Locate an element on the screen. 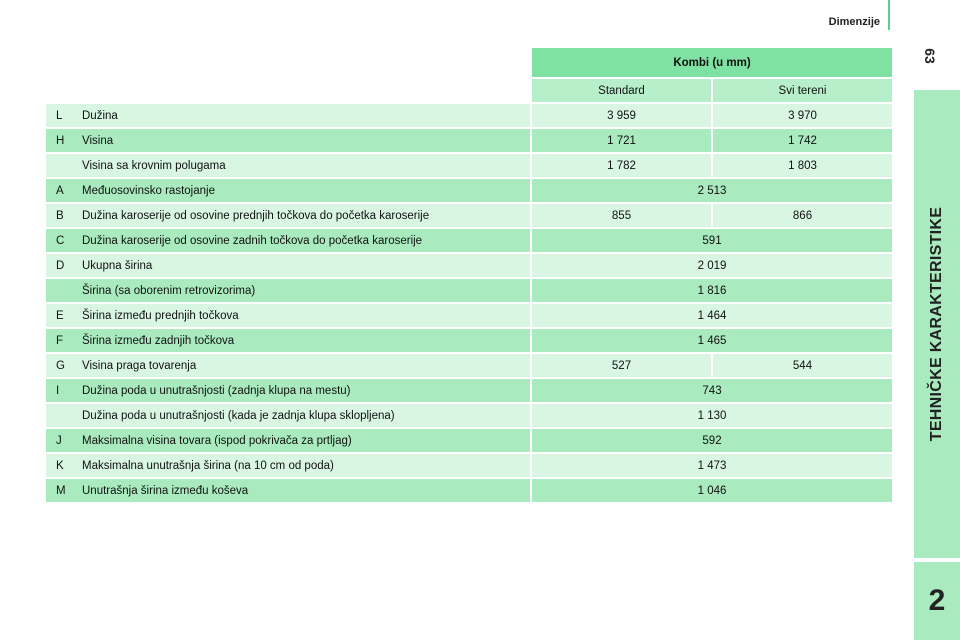  row-description: Visina sa krovnim polugama is located at coordinates (302, 165).